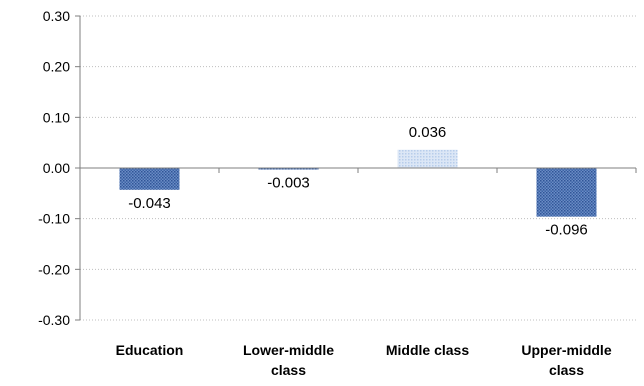 Image resolution: width=644 pixels, height=386 pixels. What do you see at coordinates (288, 360) in the screenshot?
I see `x-tick-label: Lower-middle class` at bounding box center [288, 360].